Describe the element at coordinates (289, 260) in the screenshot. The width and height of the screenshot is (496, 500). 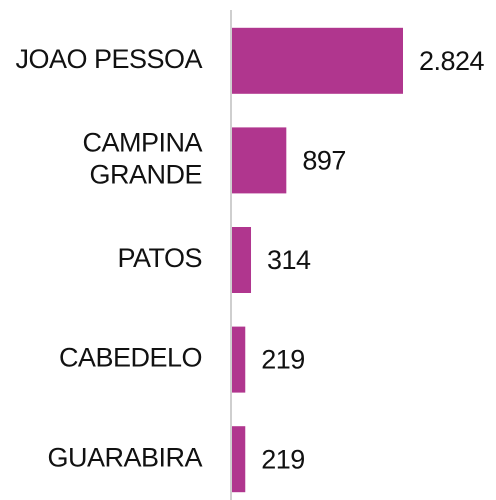
I see `value-label: 314` at that location.